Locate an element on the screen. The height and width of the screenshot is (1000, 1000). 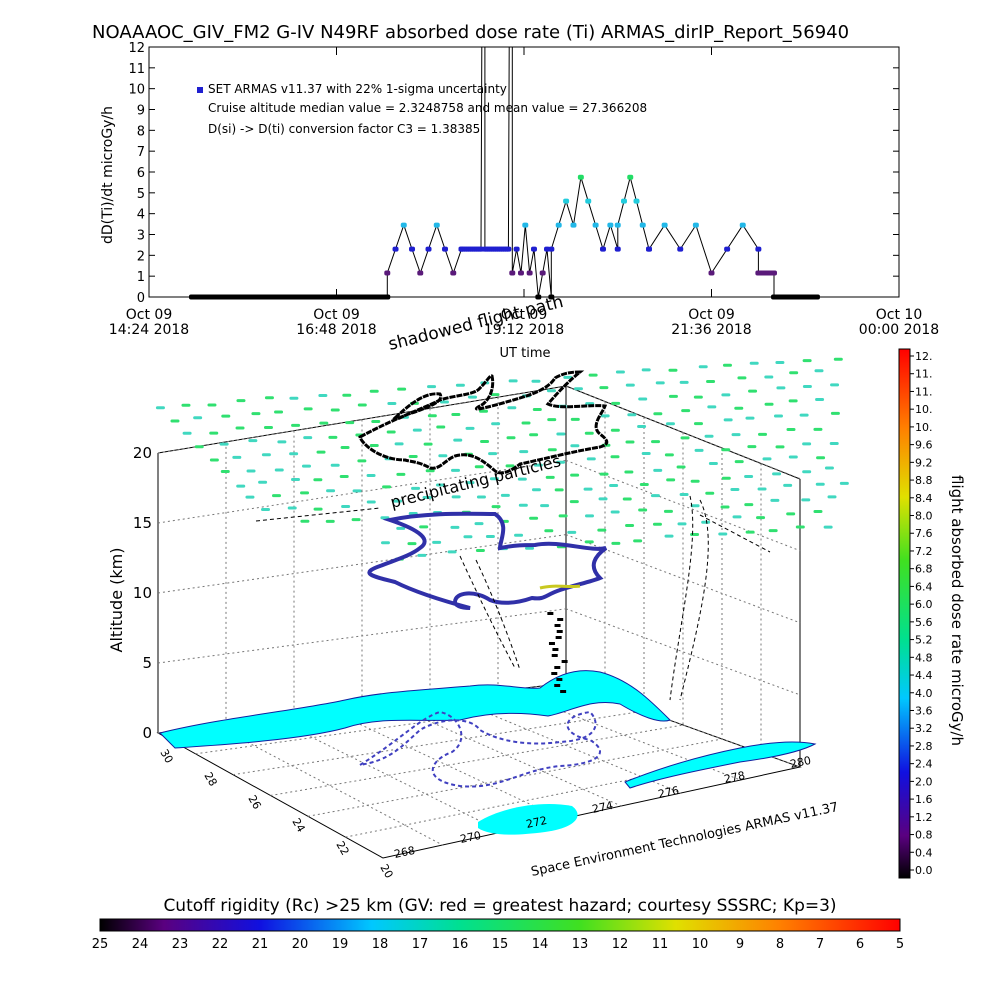
latitude-tick-label: 26 is located at coordinates (254, 802).